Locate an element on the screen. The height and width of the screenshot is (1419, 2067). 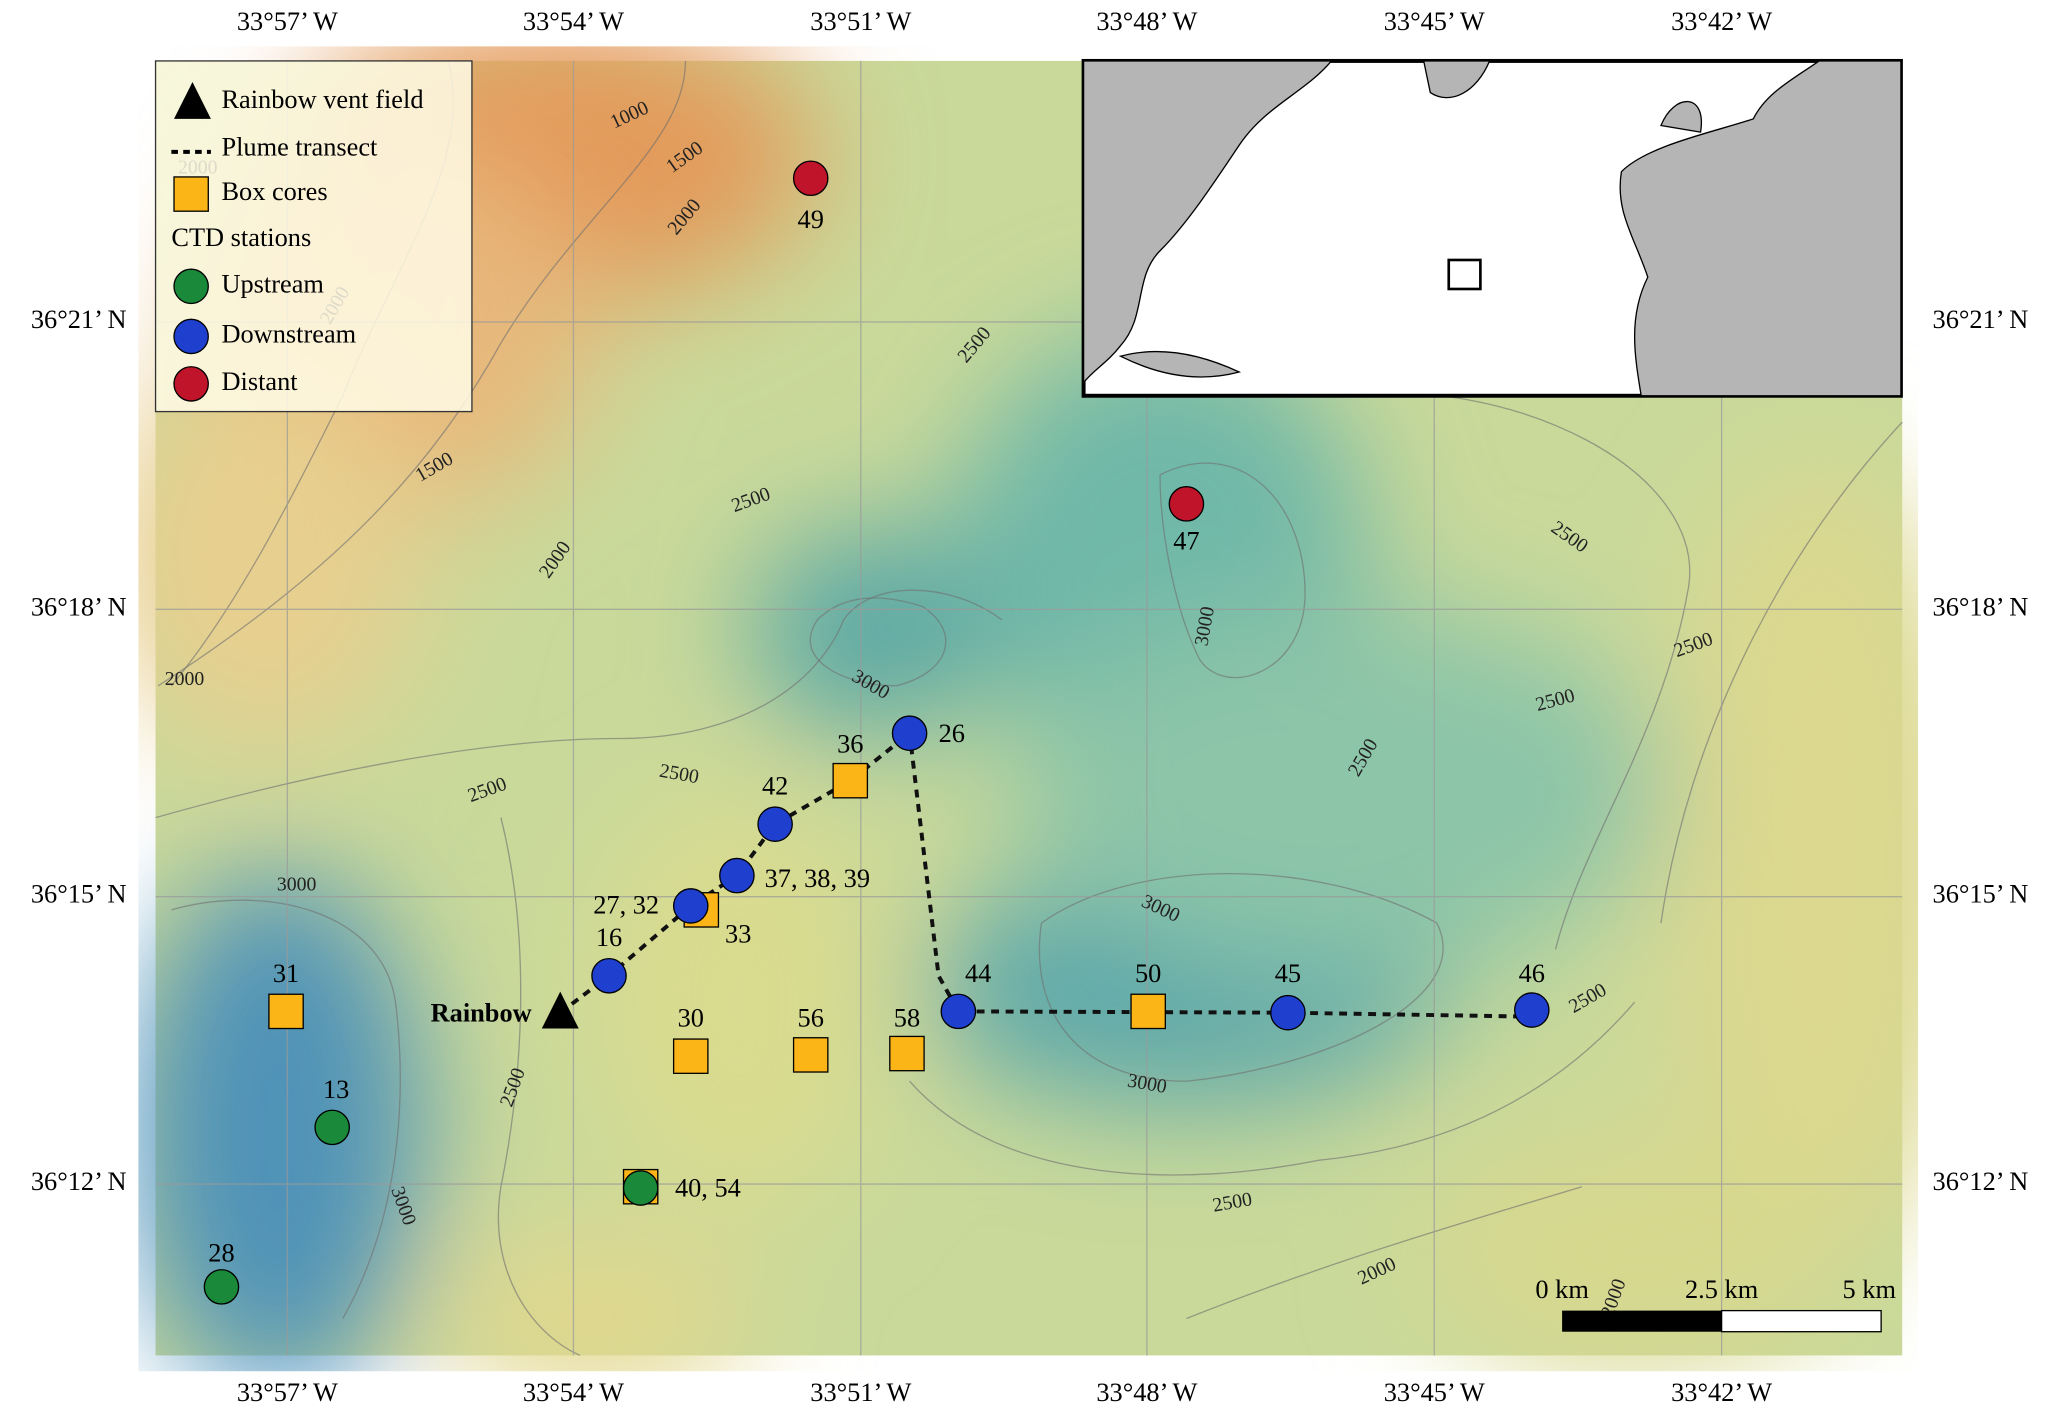
bottom-axis-label: 33°57’ W is located at coordinates (287, 1392).